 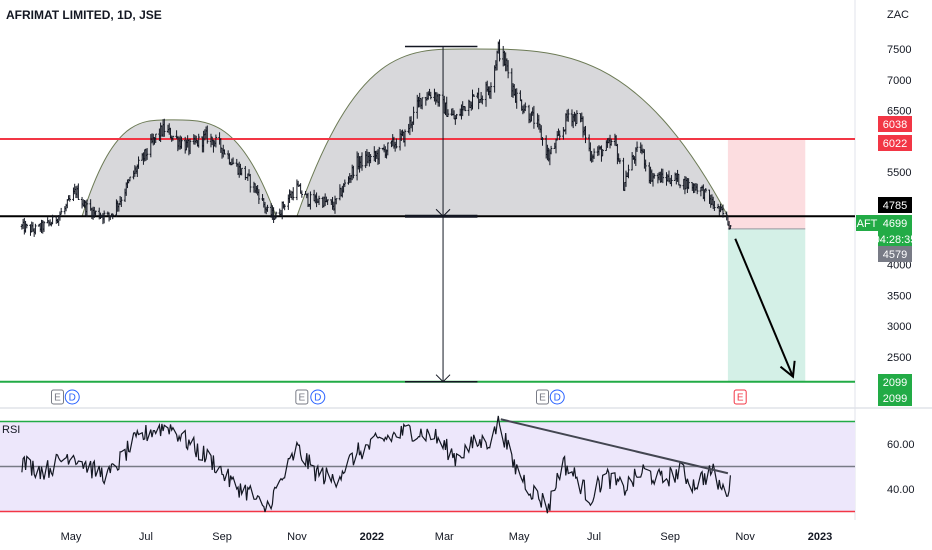 What do you see at coordinates (84, 15) in the screenshot?
I see `chart-title: AFRIMAT LIMITED, 1D, JSE` at bounding box center [84, 15].